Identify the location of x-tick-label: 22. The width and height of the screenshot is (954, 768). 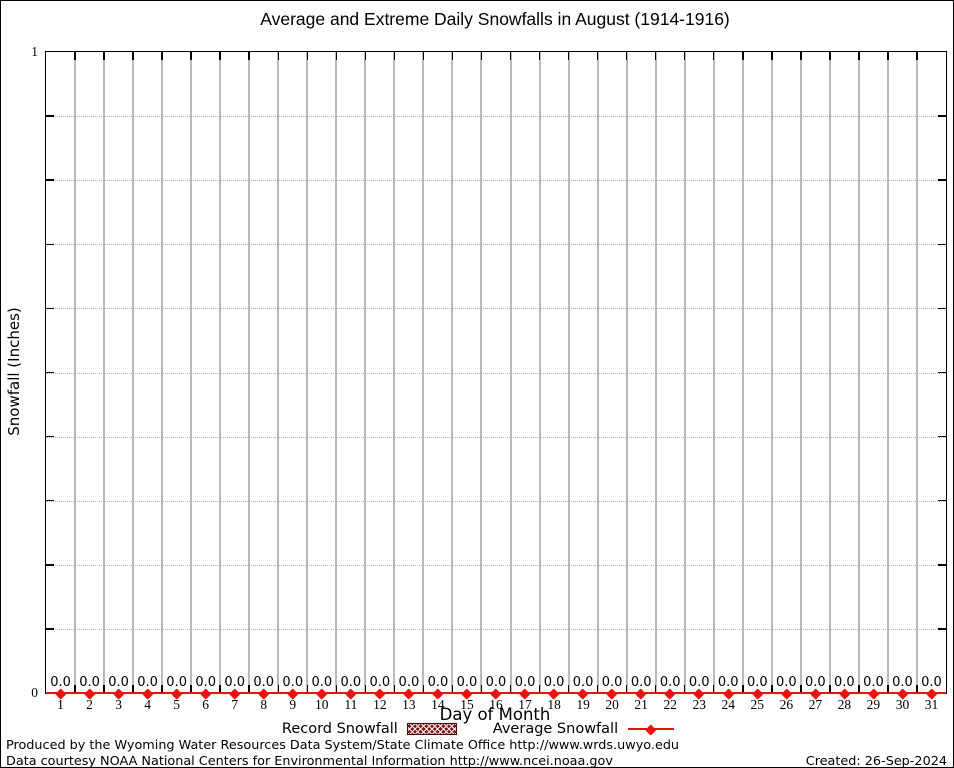
(670, 704).